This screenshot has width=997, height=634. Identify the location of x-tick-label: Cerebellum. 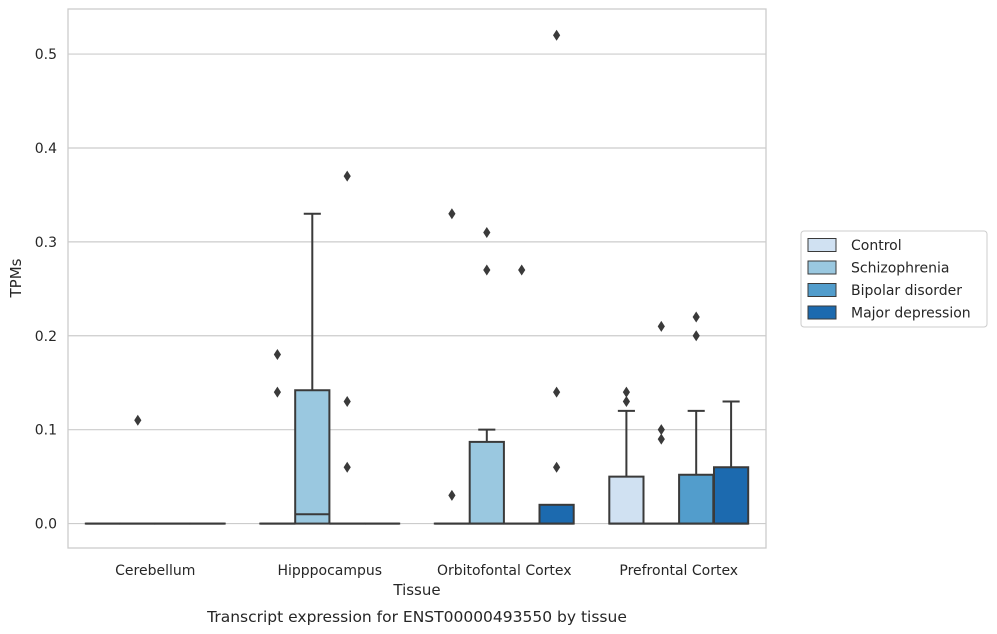
(155, 571).